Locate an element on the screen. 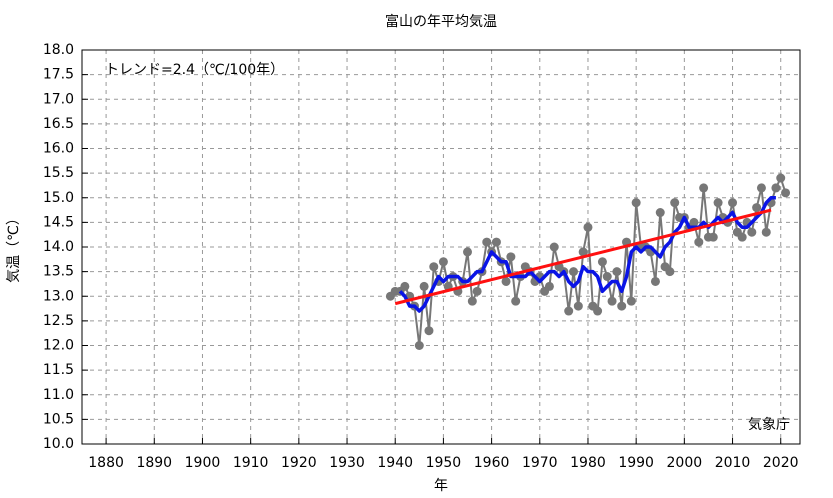 The width and height of the screenshot is (833, 498). y-tick-label: 16.0 is located at coordinates (58, 149).